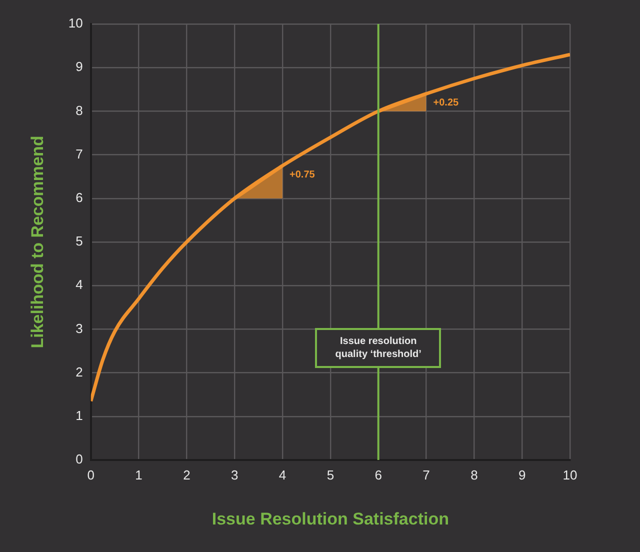  Describe the element at coordinates (79, 284) in the screenshot. I see `y-tick-label: 4` at that location.